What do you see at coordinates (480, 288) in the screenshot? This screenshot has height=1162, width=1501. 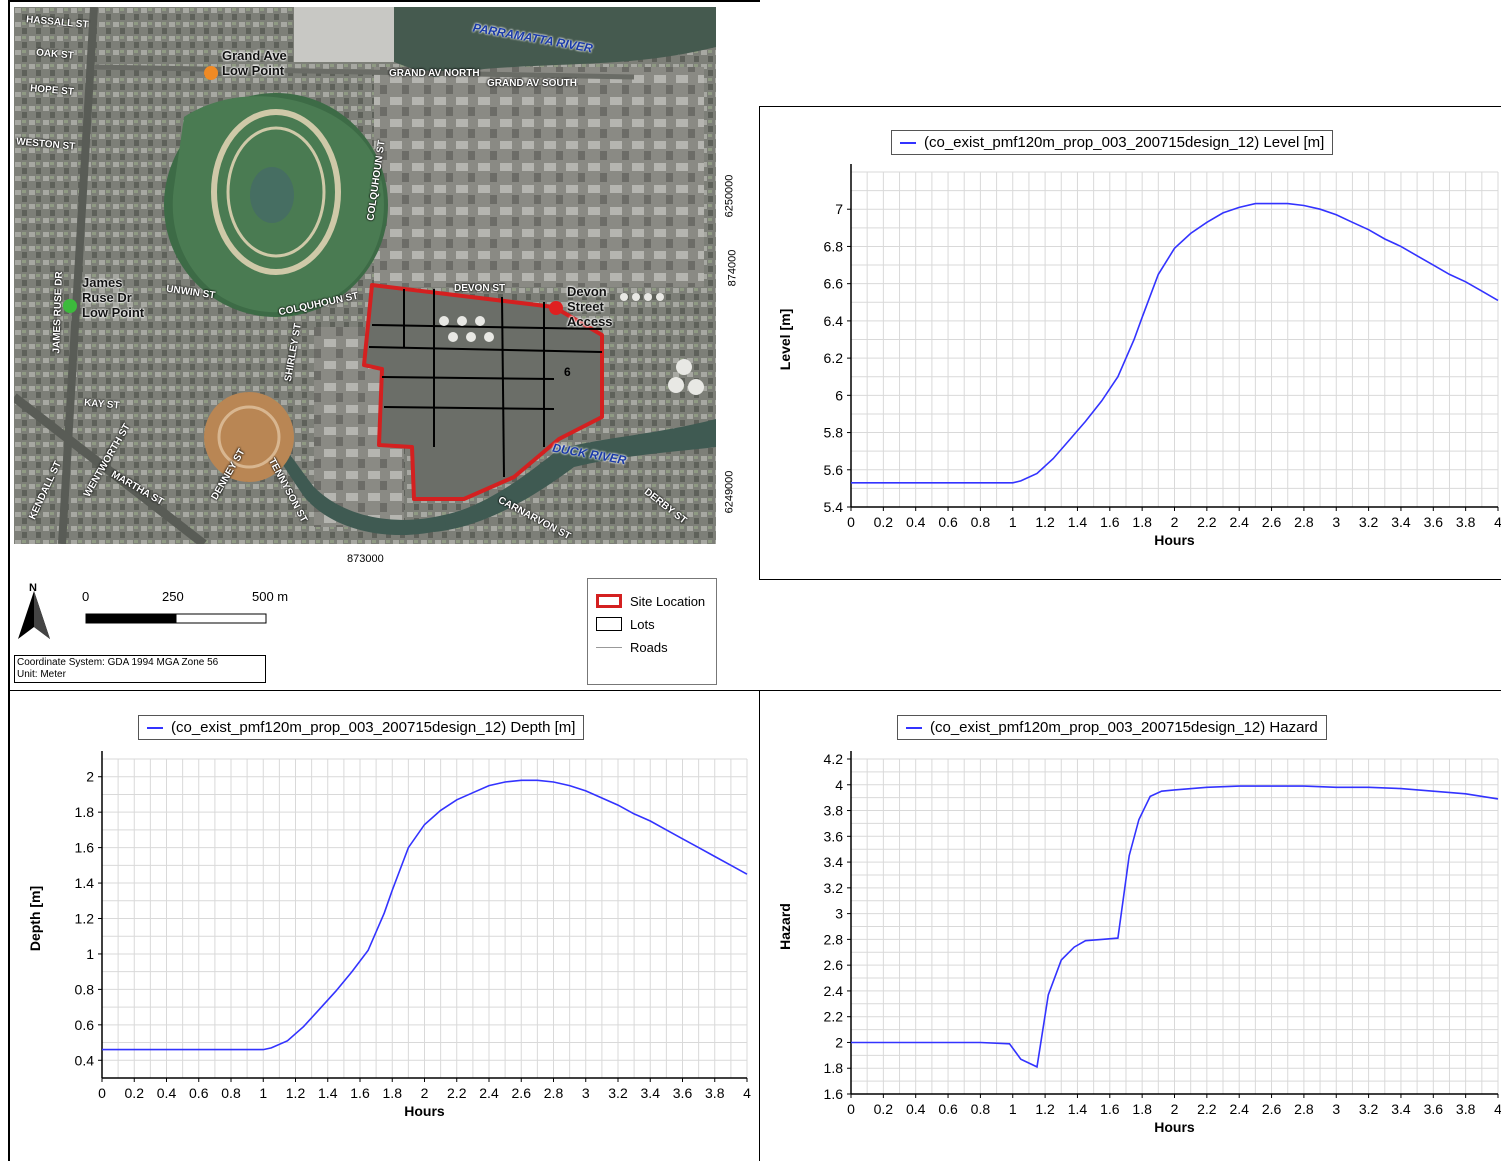 I see `street-label: DEVON ST` at bounding box center [480, 288].